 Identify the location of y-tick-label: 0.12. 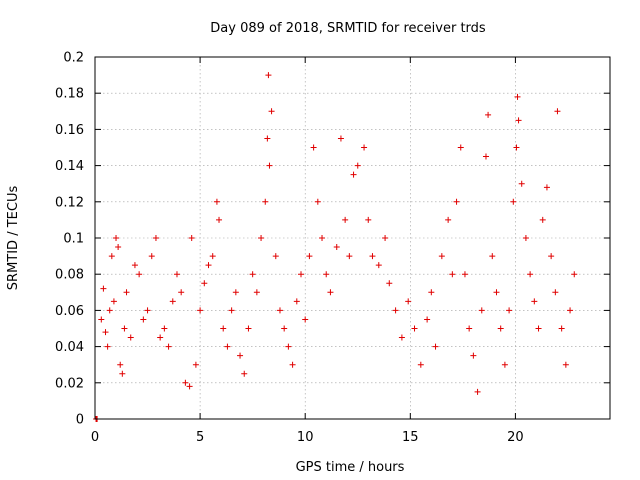
(69, 202).